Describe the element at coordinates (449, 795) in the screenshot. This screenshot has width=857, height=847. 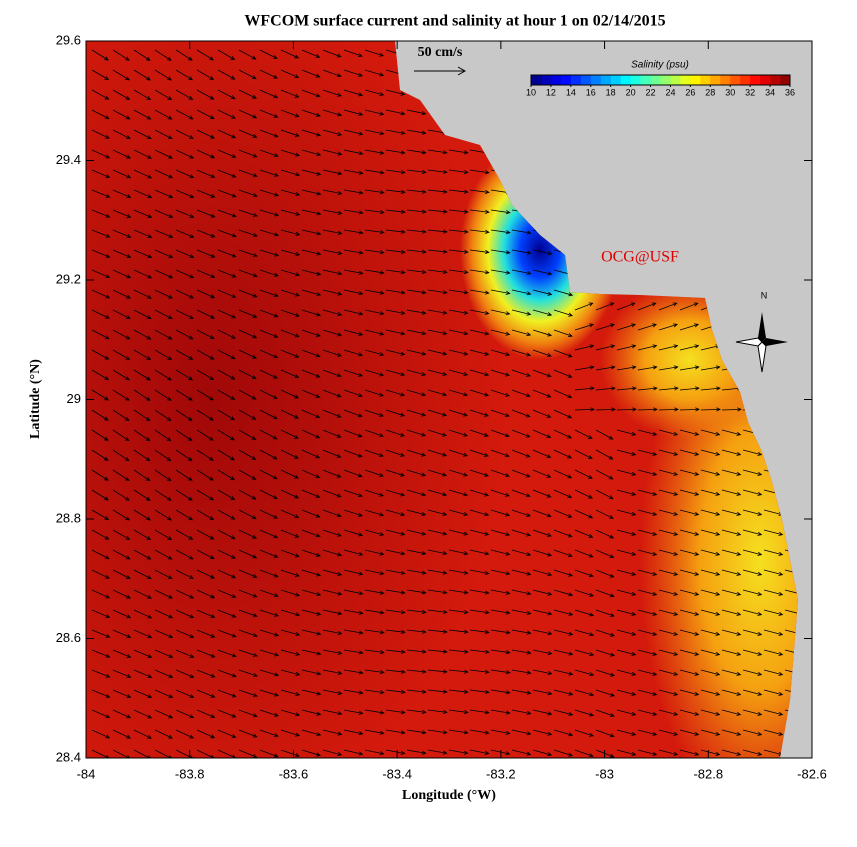
I see `x-axis-label: Longitude (°W)` at that location.